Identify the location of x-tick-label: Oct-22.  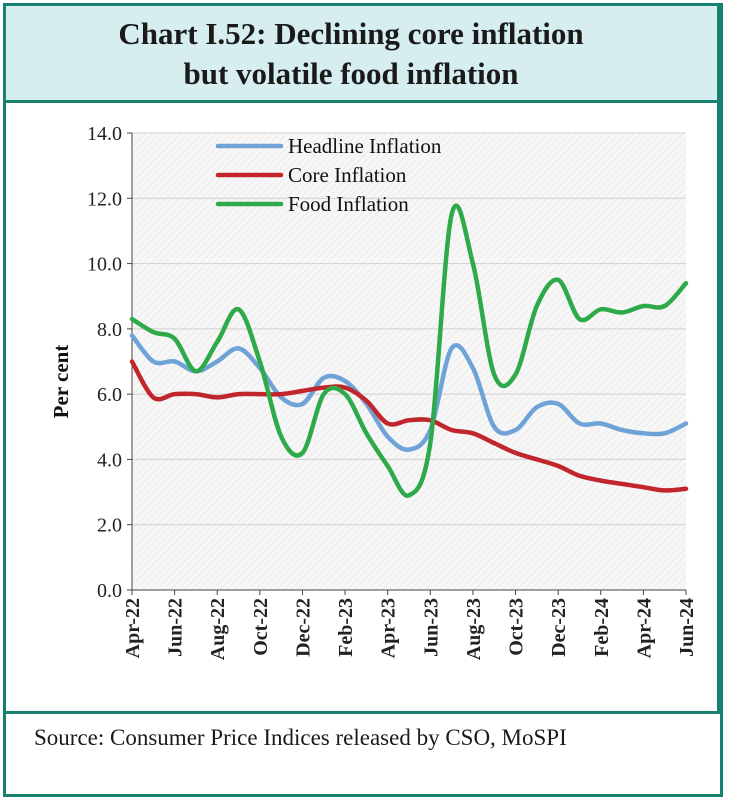
(261, 627).